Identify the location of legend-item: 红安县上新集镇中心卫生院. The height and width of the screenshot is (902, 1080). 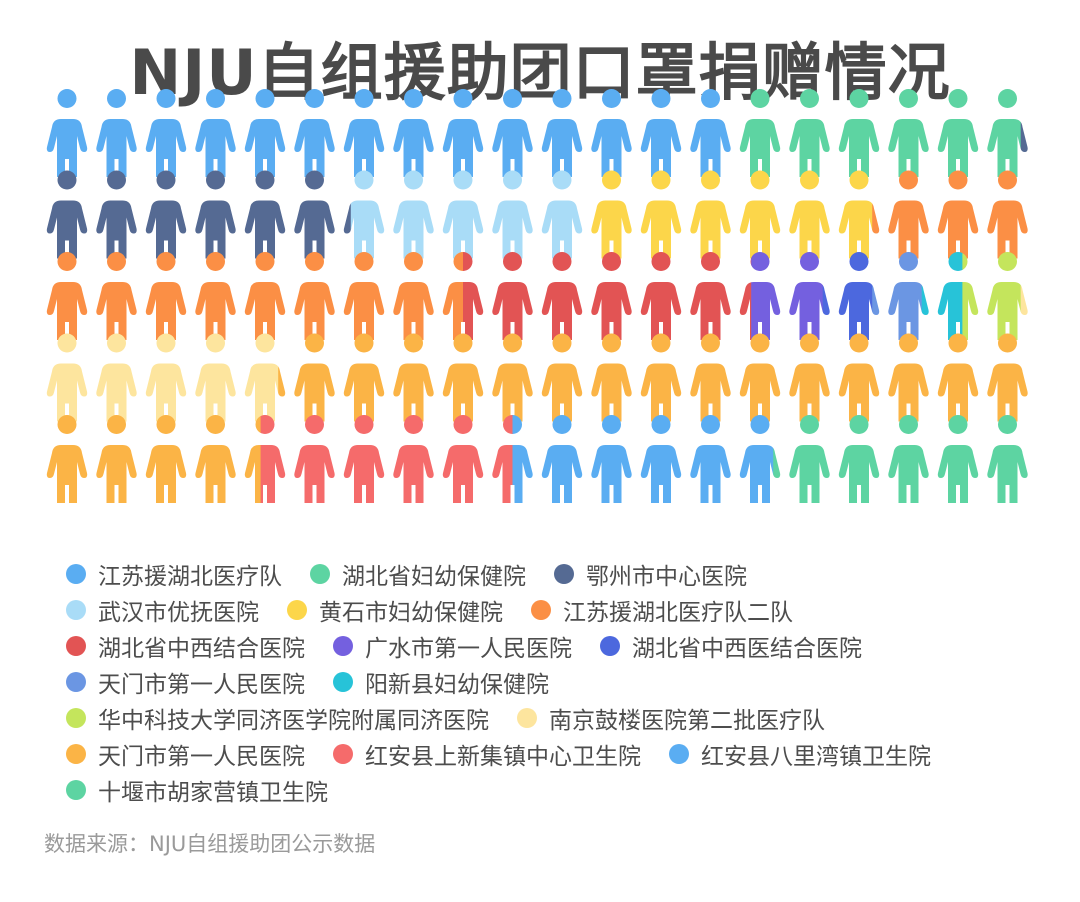
(487, 754).